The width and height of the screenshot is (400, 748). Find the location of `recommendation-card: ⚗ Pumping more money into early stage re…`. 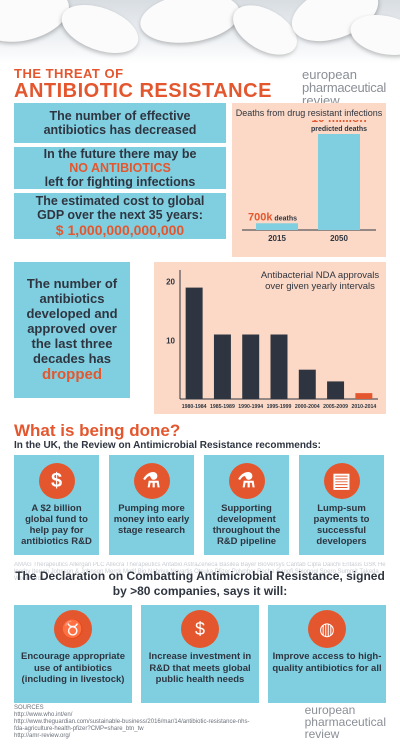

recommendation-card: ⚗ Pumping more money into early stage re… is located at coordinates (151, 505).